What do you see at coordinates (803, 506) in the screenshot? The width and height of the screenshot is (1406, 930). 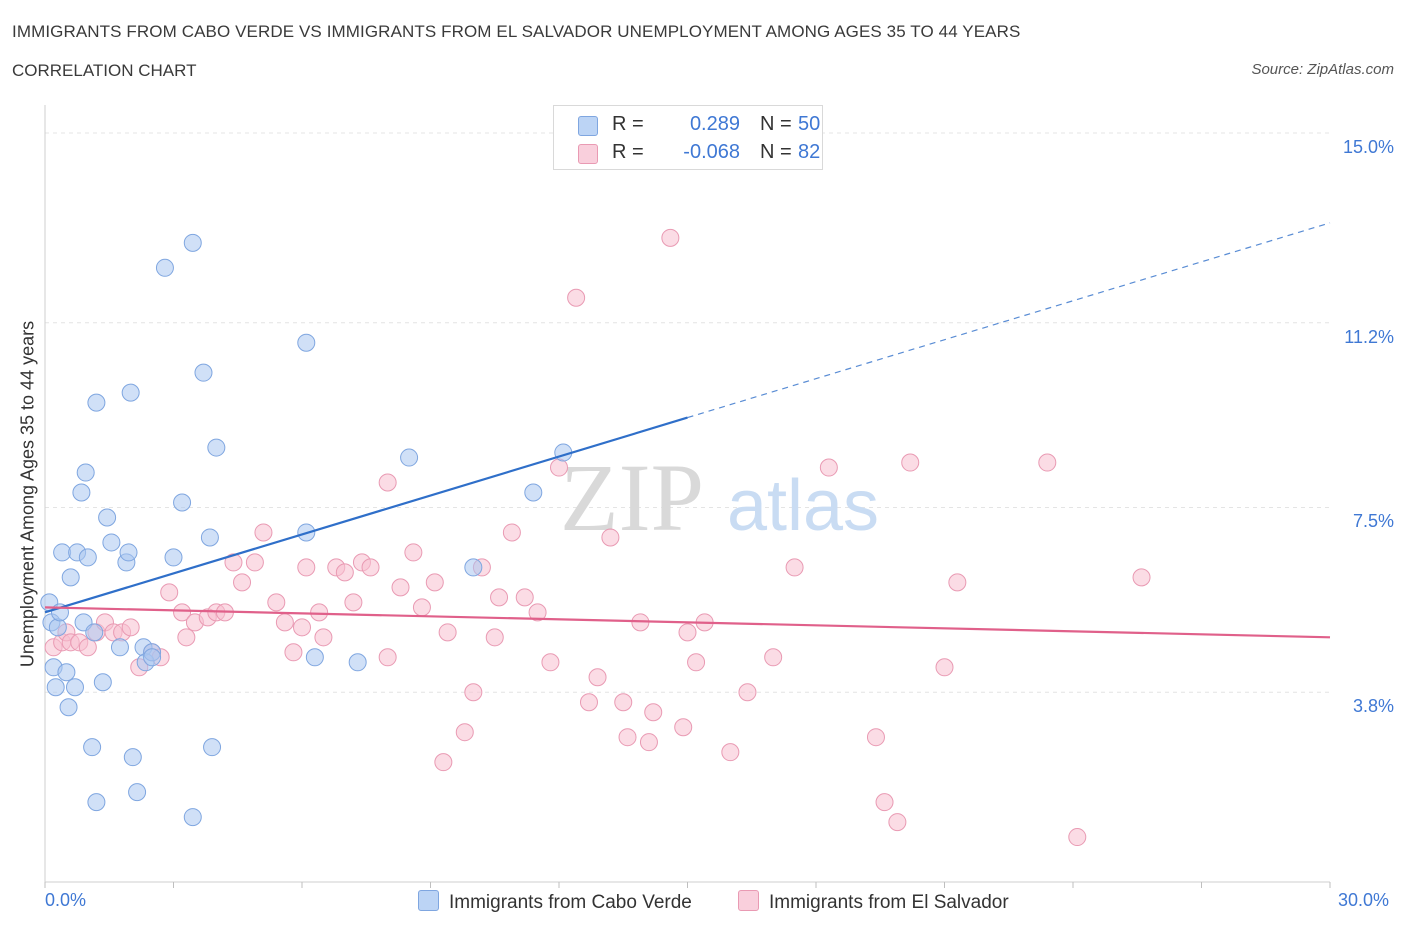 I see `watermark-atlas: atlas` at bounding box center [803, 506].